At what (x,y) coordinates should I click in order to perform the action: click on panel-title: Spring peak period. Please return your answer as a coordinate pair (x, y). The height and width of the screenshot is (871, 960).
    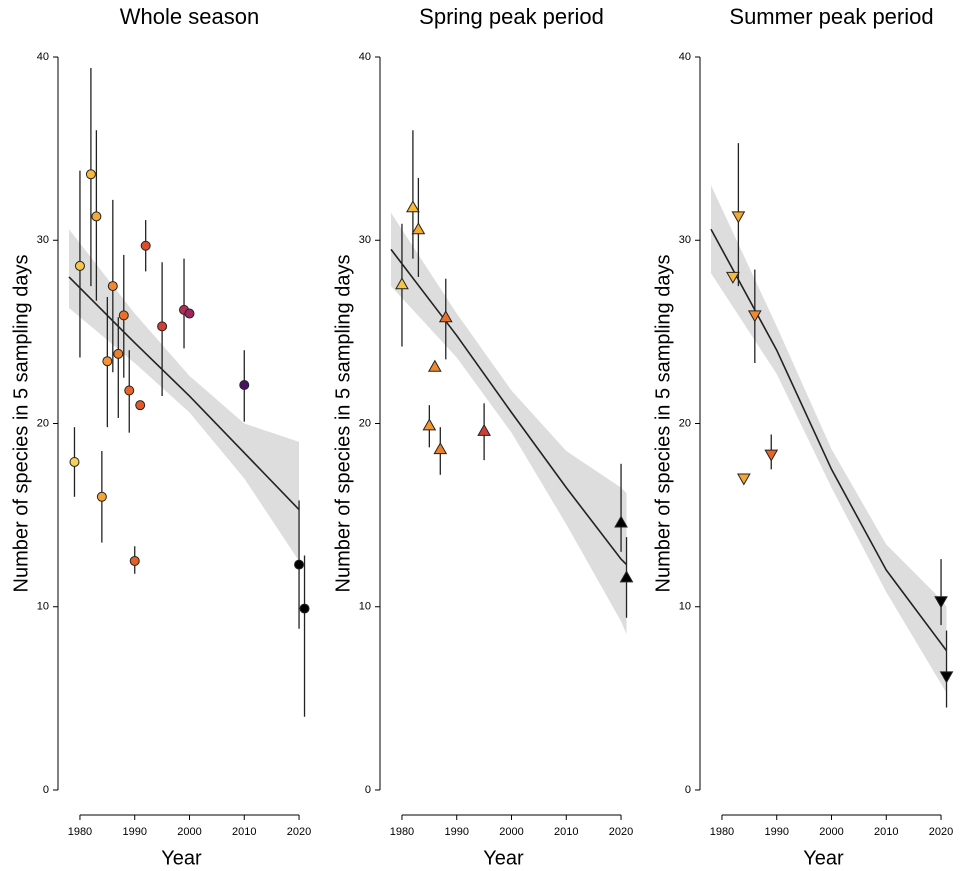
    Looking at the image, I should click on (511, 16).